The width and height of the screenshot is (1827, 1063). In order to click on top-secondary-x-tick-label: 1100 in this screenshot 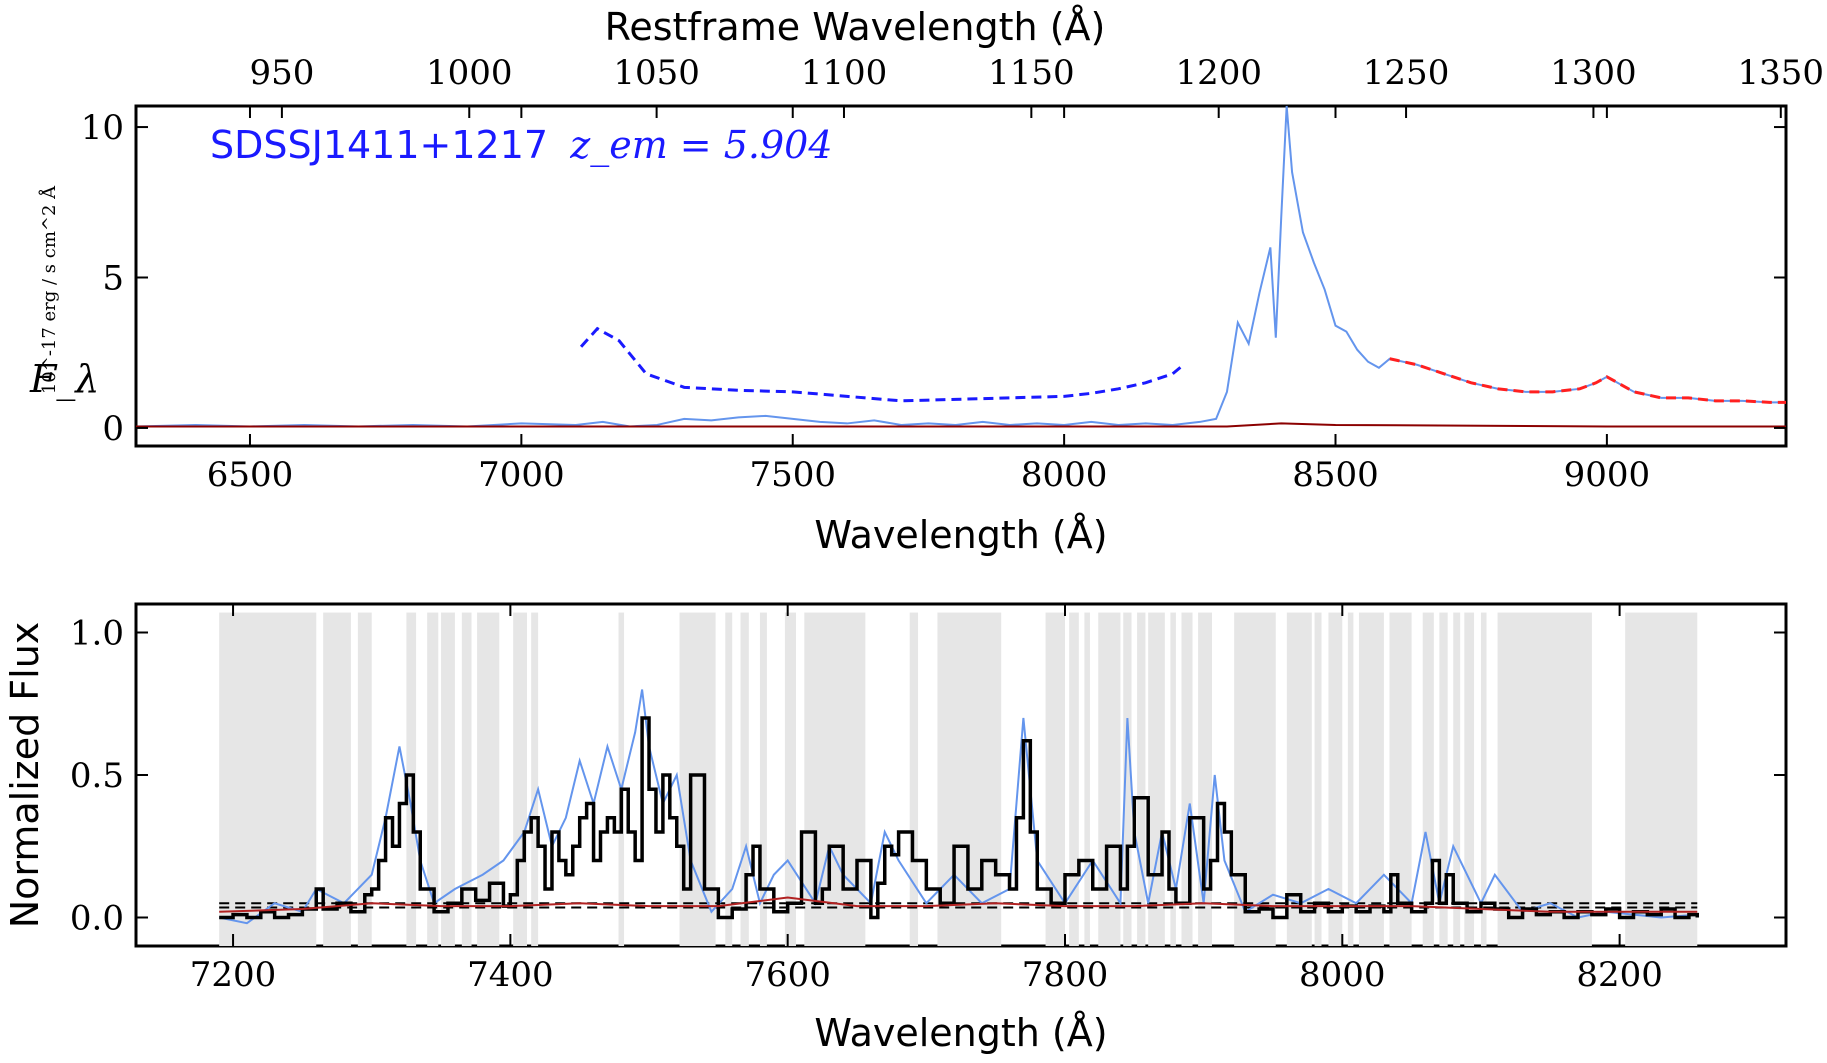, I will do `click(844, 73)`.